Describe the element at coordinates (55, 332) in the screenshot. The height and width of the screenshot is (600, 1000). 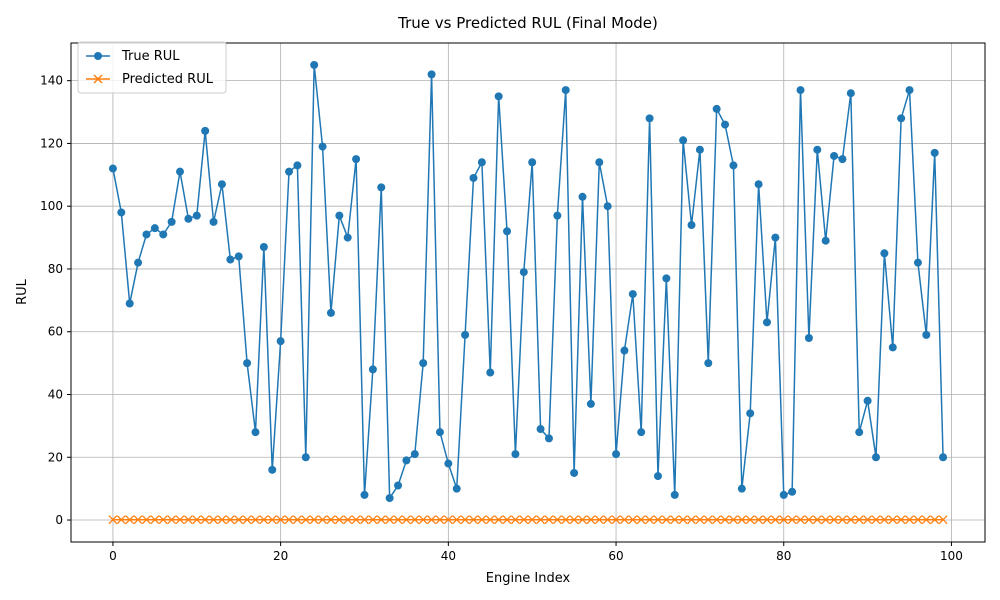
I see `y-tick-label: 60` at that location.